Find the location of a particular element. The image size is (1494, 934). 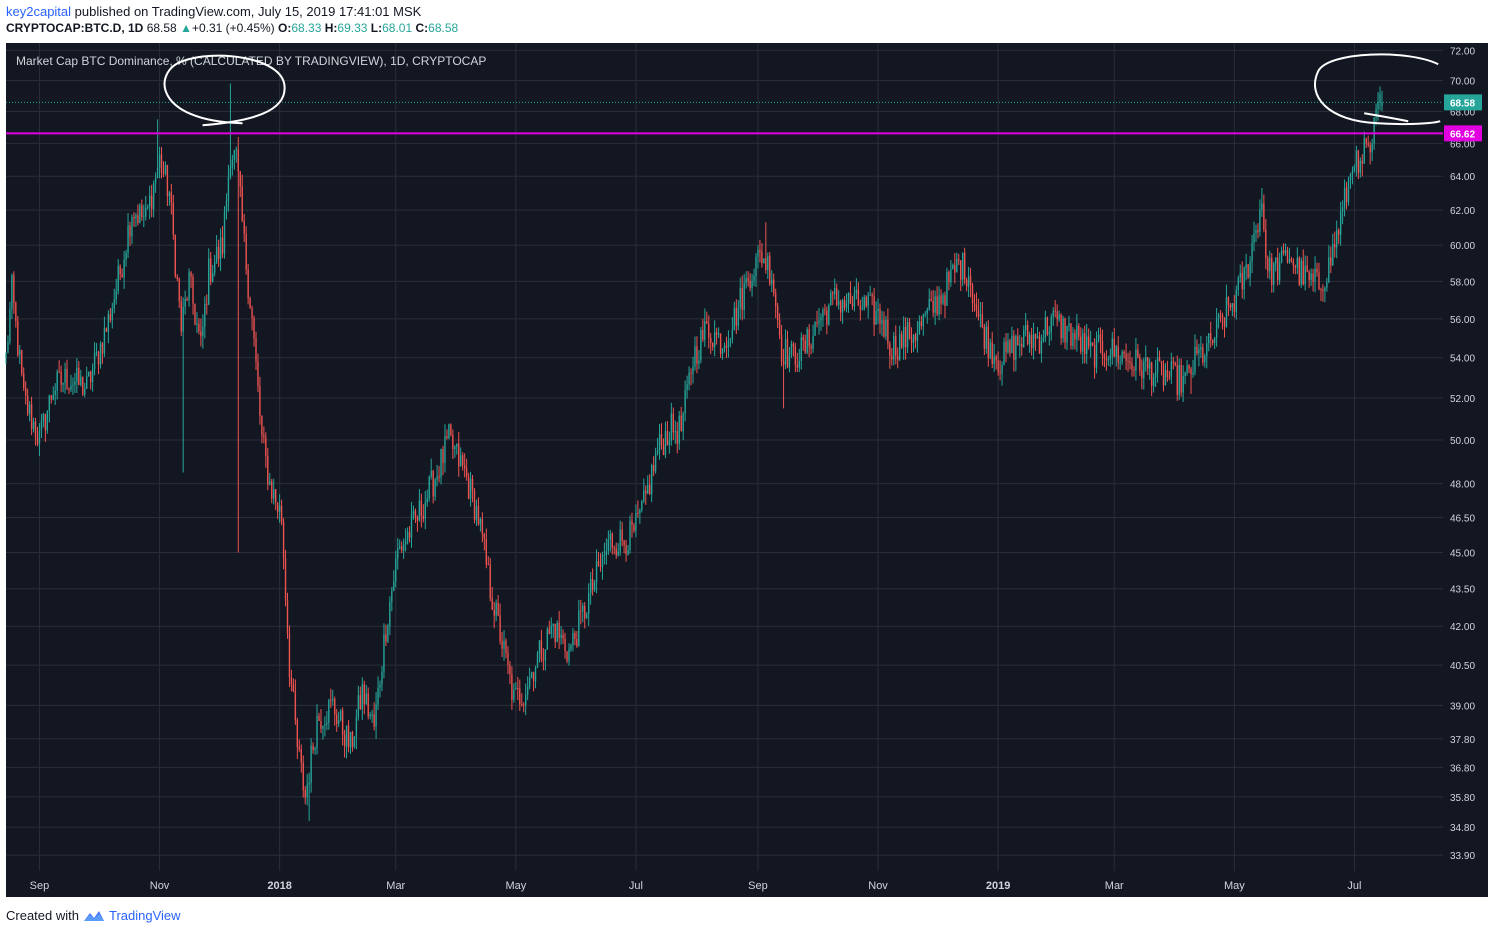

last-price-tag is located at coordinates (1463, 102).